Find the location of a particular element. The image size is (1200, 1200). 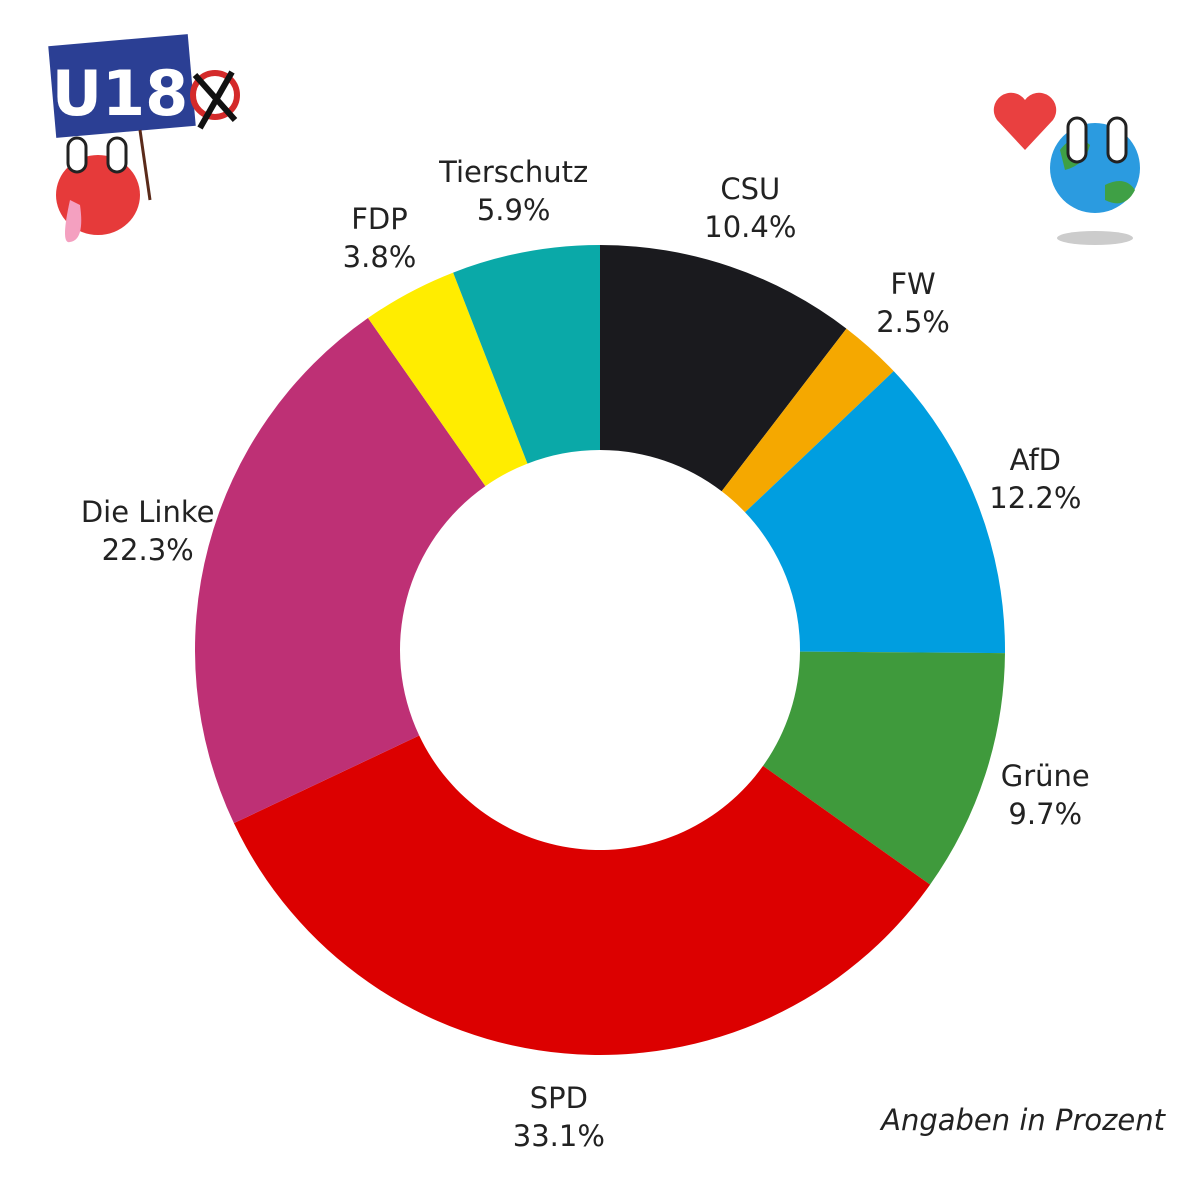

segment-label: FDP is located at coordinates (379, 219).